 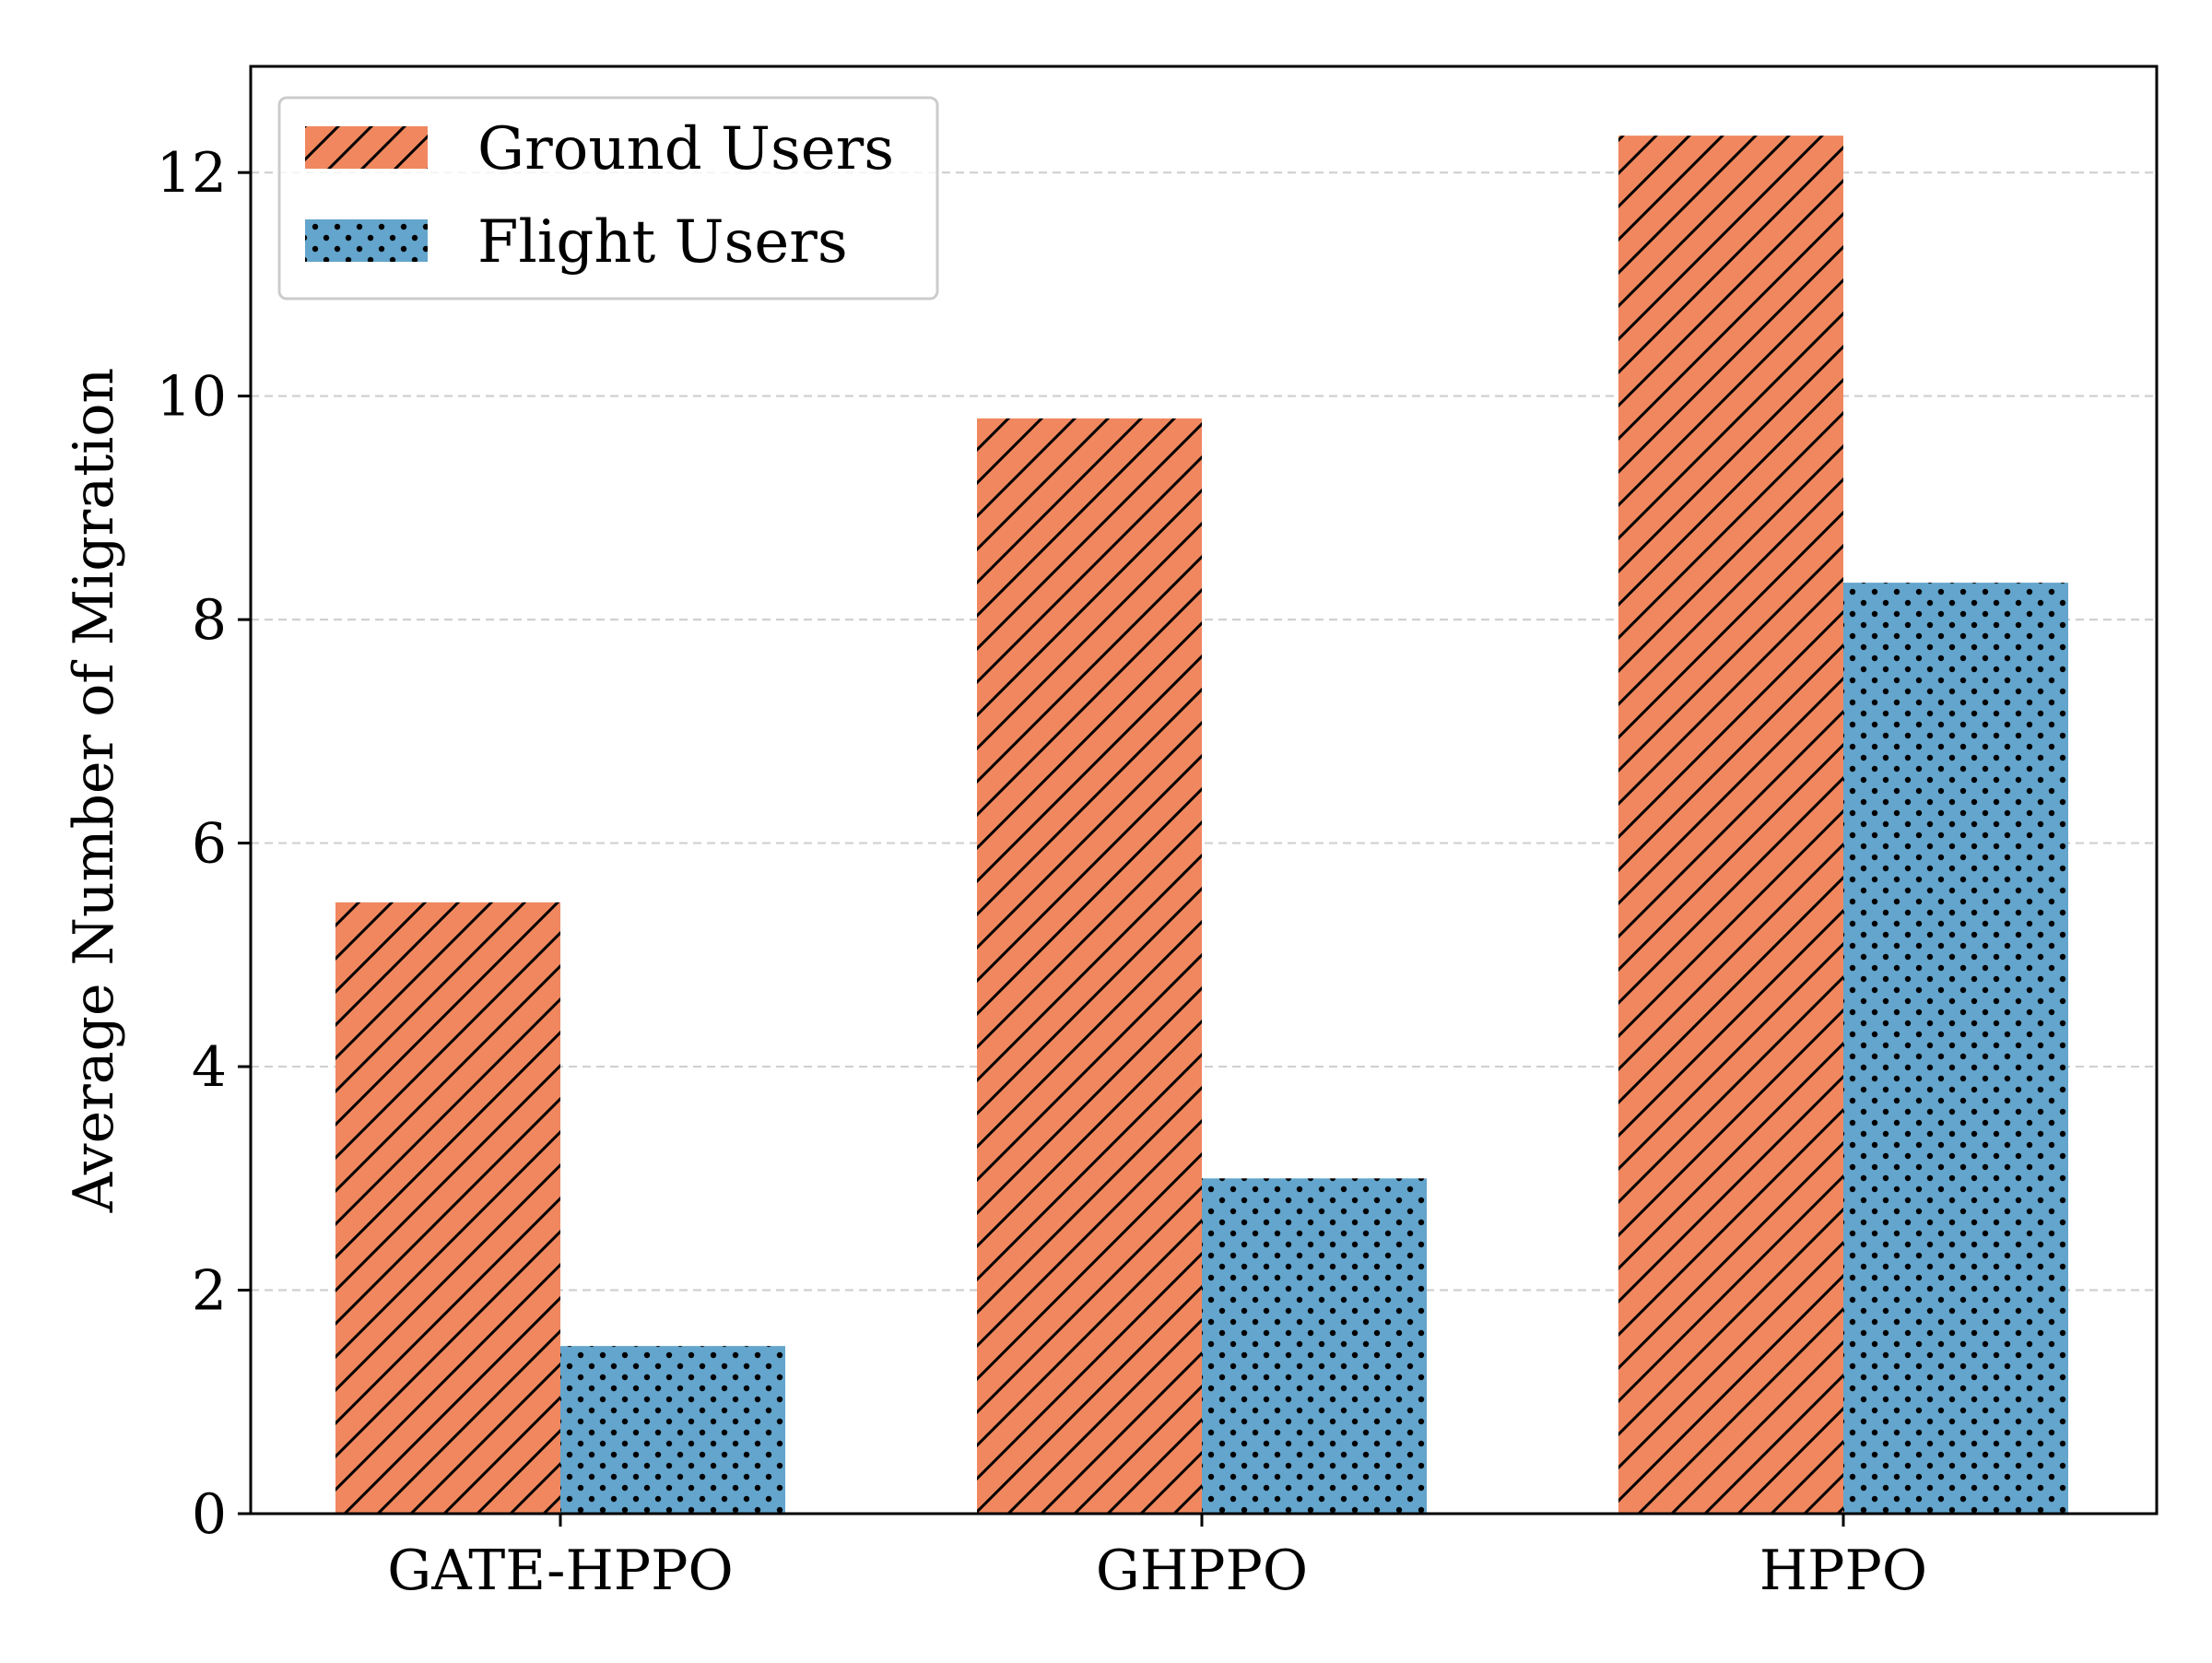 I want to click on x-tick-label: HPPO, so click(x=1843, y=1571).